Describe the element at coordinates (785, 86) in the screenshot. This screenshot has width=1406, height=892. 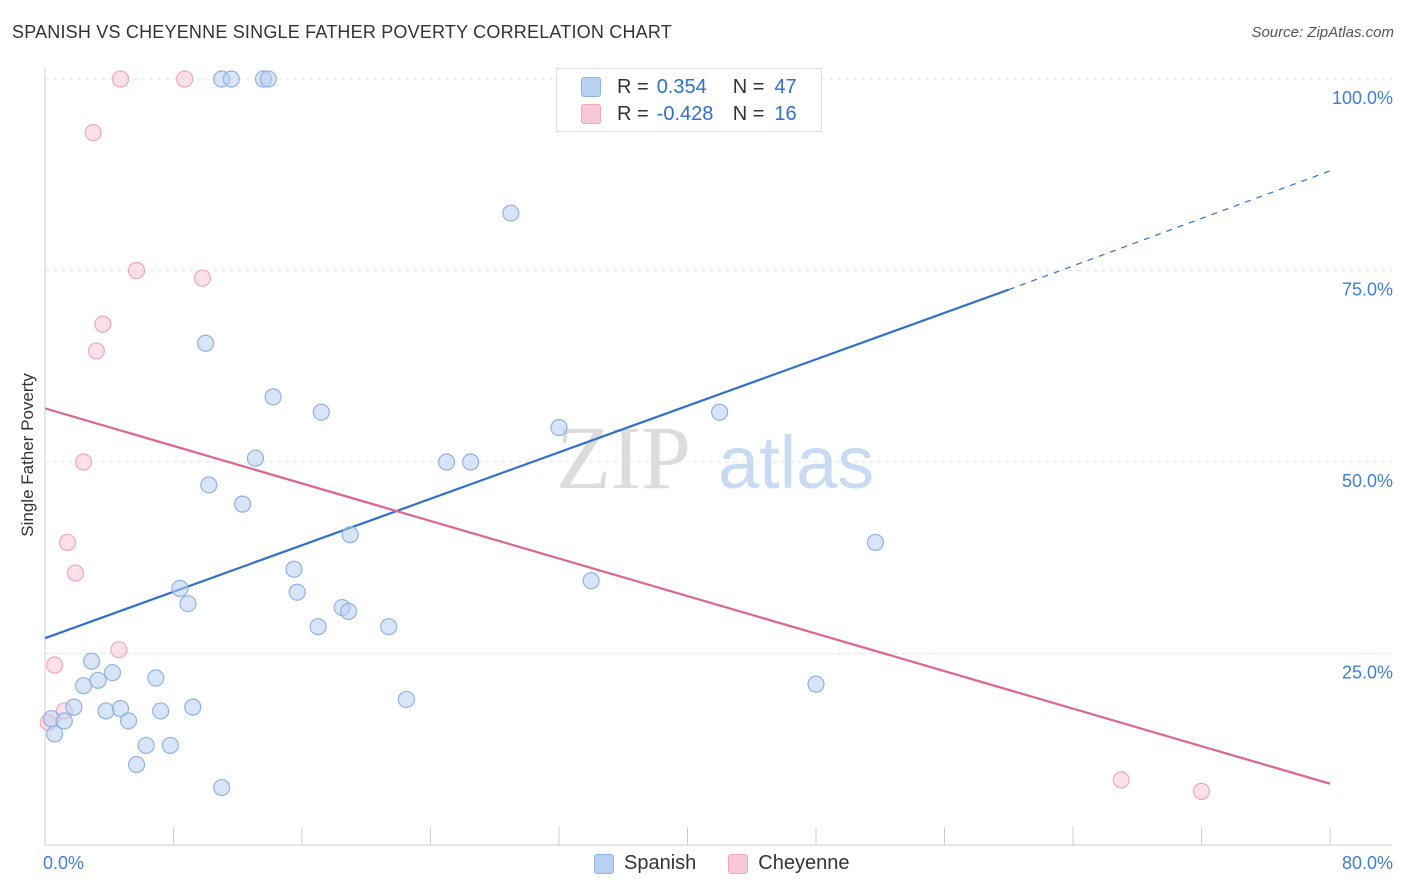
I see `spanish-n-value: 47` at that location.